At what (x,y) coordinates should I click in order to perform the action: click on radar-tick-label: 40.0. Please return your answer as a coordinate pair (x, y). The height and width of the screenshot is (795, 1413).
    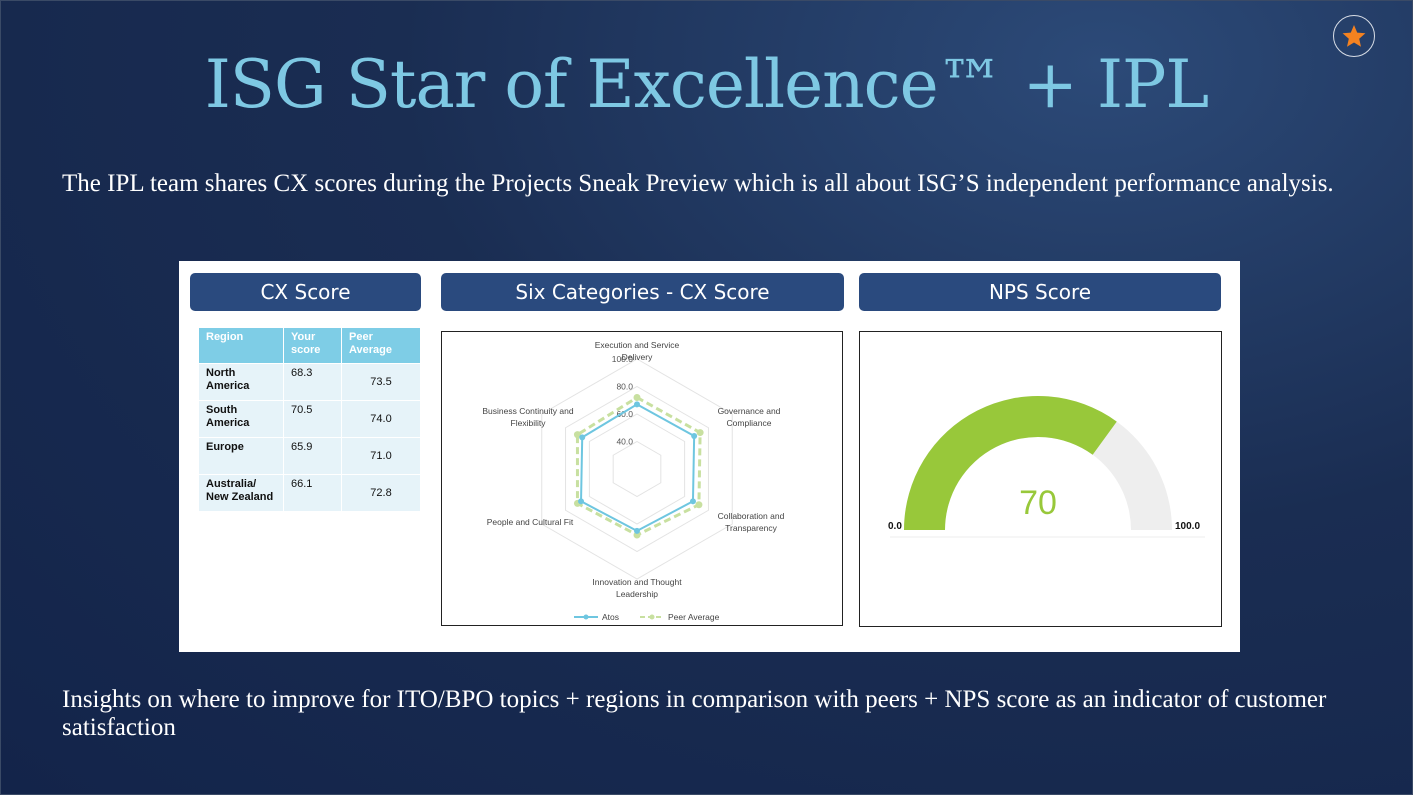
    Looking at the image, I should click on (624, 442).